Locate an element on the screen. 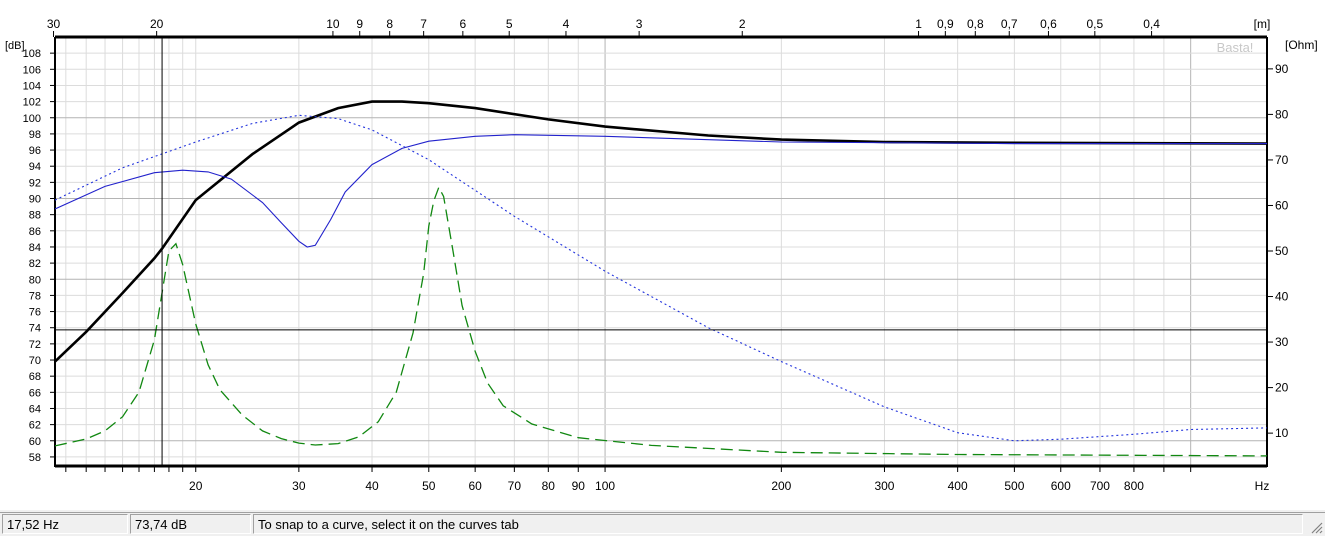  db-tick-label: 96 is located at coordinates (35, 151).